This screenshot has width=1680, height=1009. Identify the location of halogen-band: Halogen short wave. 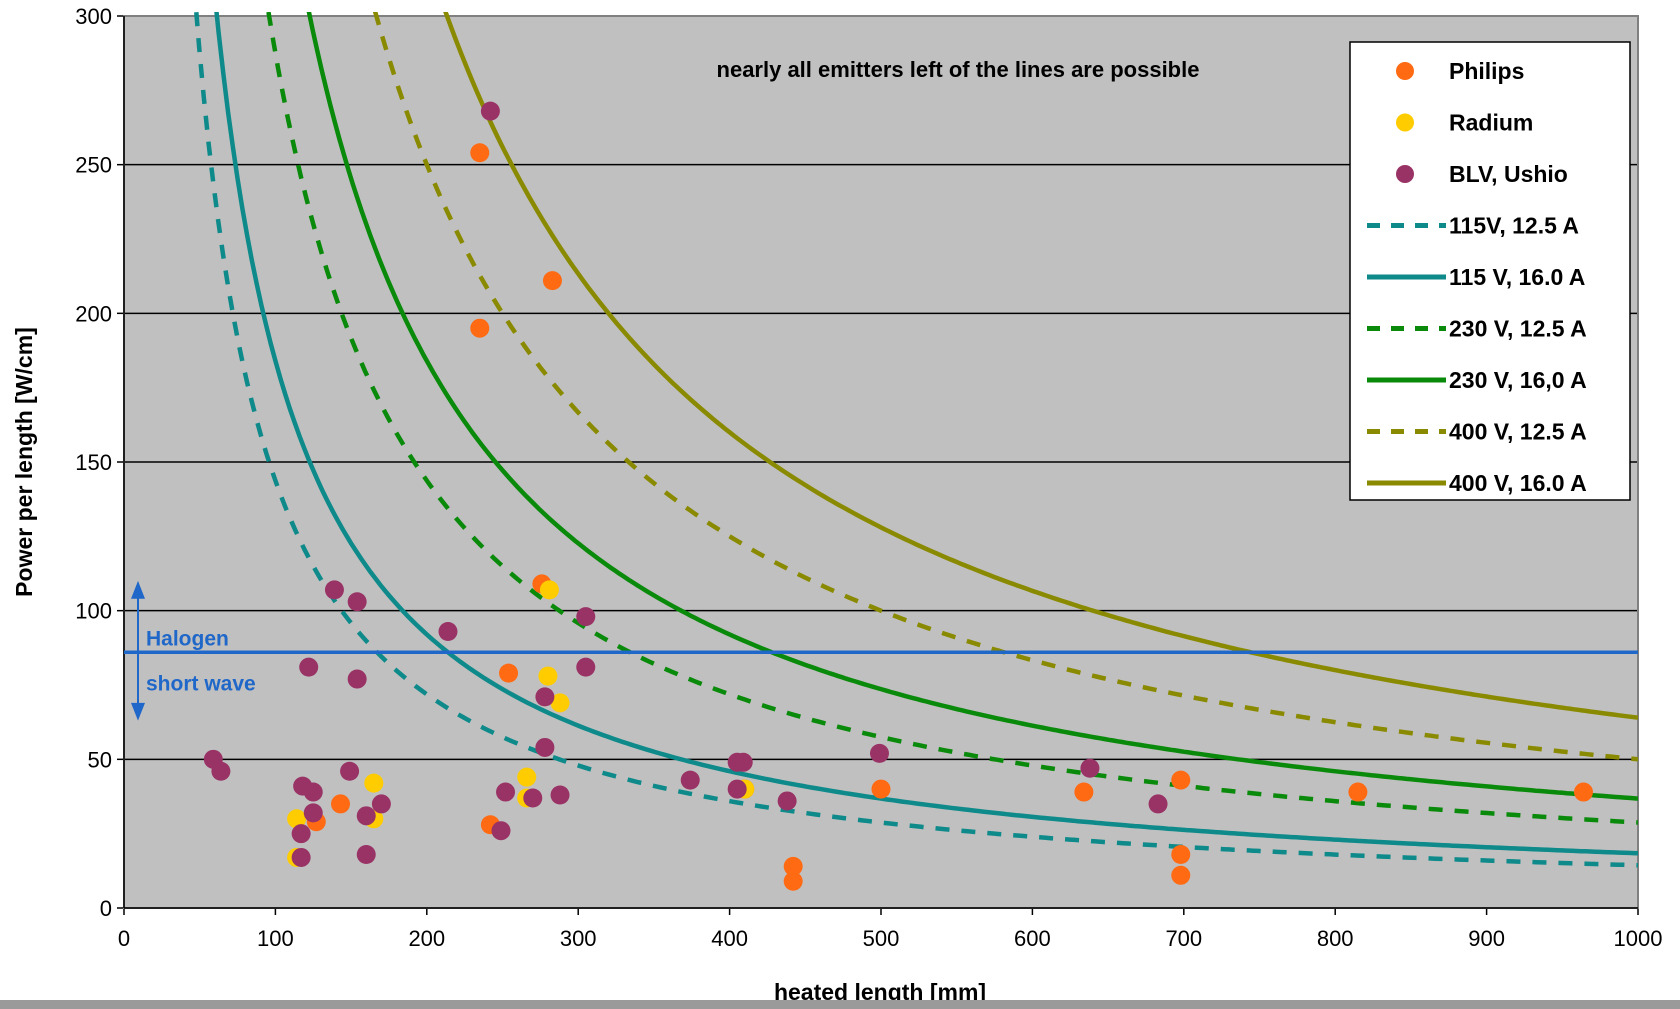
(881, 650).